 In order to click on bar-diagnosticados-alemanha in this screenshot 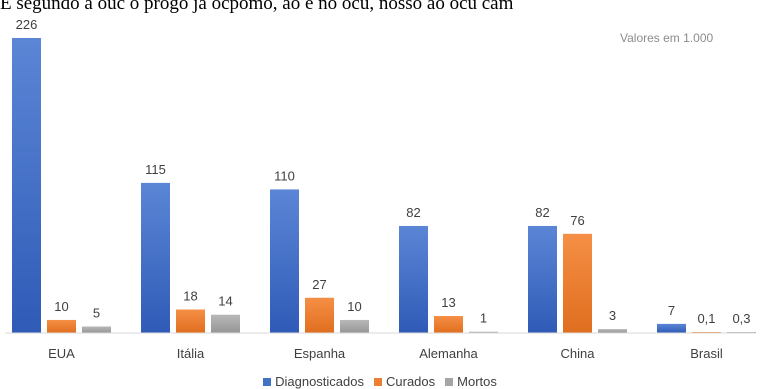, I will do `click(413, 279)`.